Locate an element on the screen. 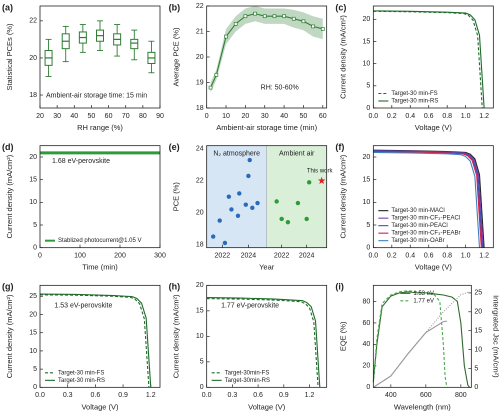 This screenshot has width=500, height=419. y-axis-label: Statistical PCEs (%) is located at coordinates (9, 57).